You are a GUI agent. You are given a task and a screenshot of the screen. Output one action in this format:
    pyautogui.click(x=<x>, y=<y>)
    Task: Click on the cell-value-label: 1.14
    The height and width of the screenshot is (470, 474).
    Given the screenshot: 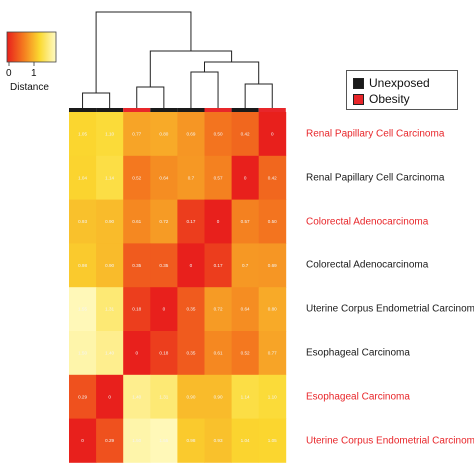 What is the action you would take?
    pyautogui.click(x=109, y=177)
    